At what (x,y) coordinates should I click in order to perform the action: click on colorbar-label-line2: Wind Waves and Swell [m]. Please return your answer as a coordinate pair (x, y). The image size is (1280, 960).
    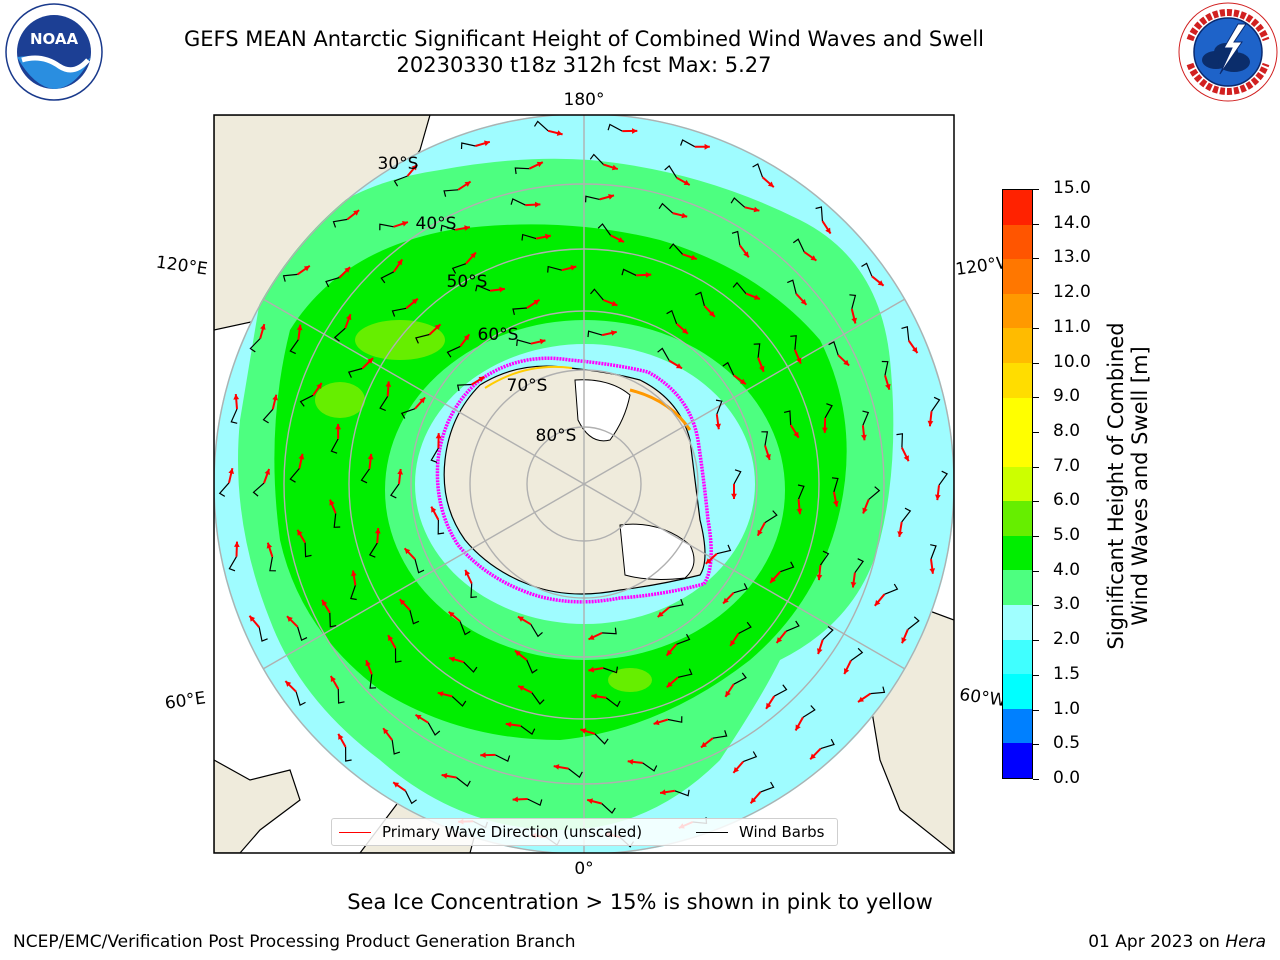
    Looking at the image, I should click on (1140, 486).